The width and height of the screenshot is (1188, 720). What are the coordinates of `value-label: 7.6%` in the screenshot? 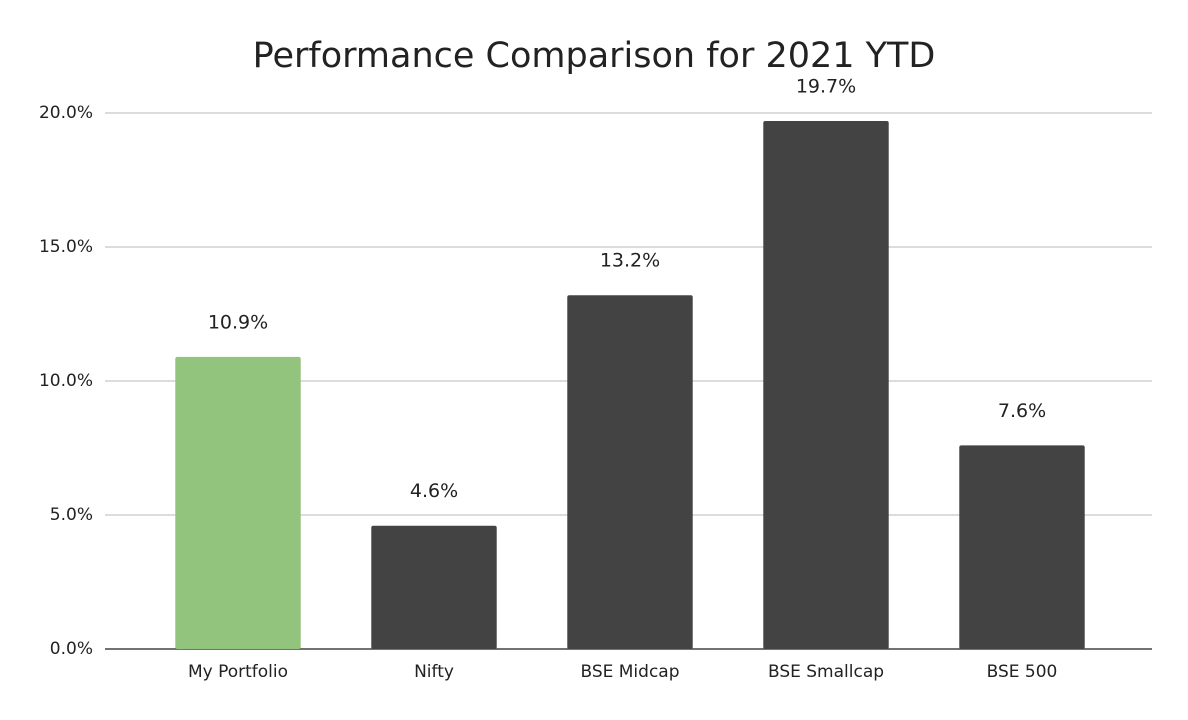 It's located at (1022, 411).